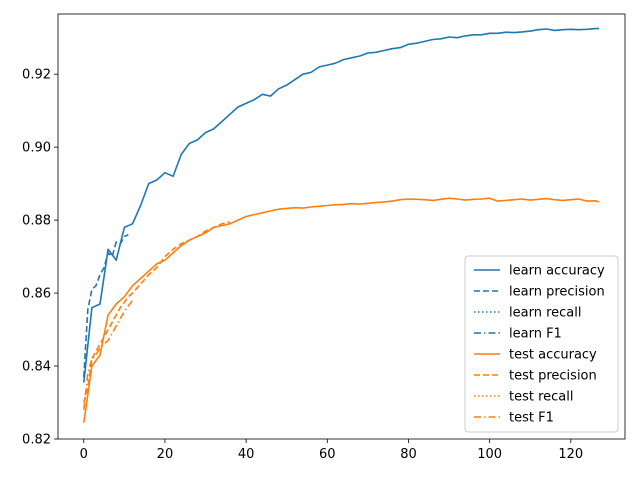  What do you see at coordinates (553, 376) in the screenshot?
I see `legend-label: test precision` at bounding box center [553, 376].